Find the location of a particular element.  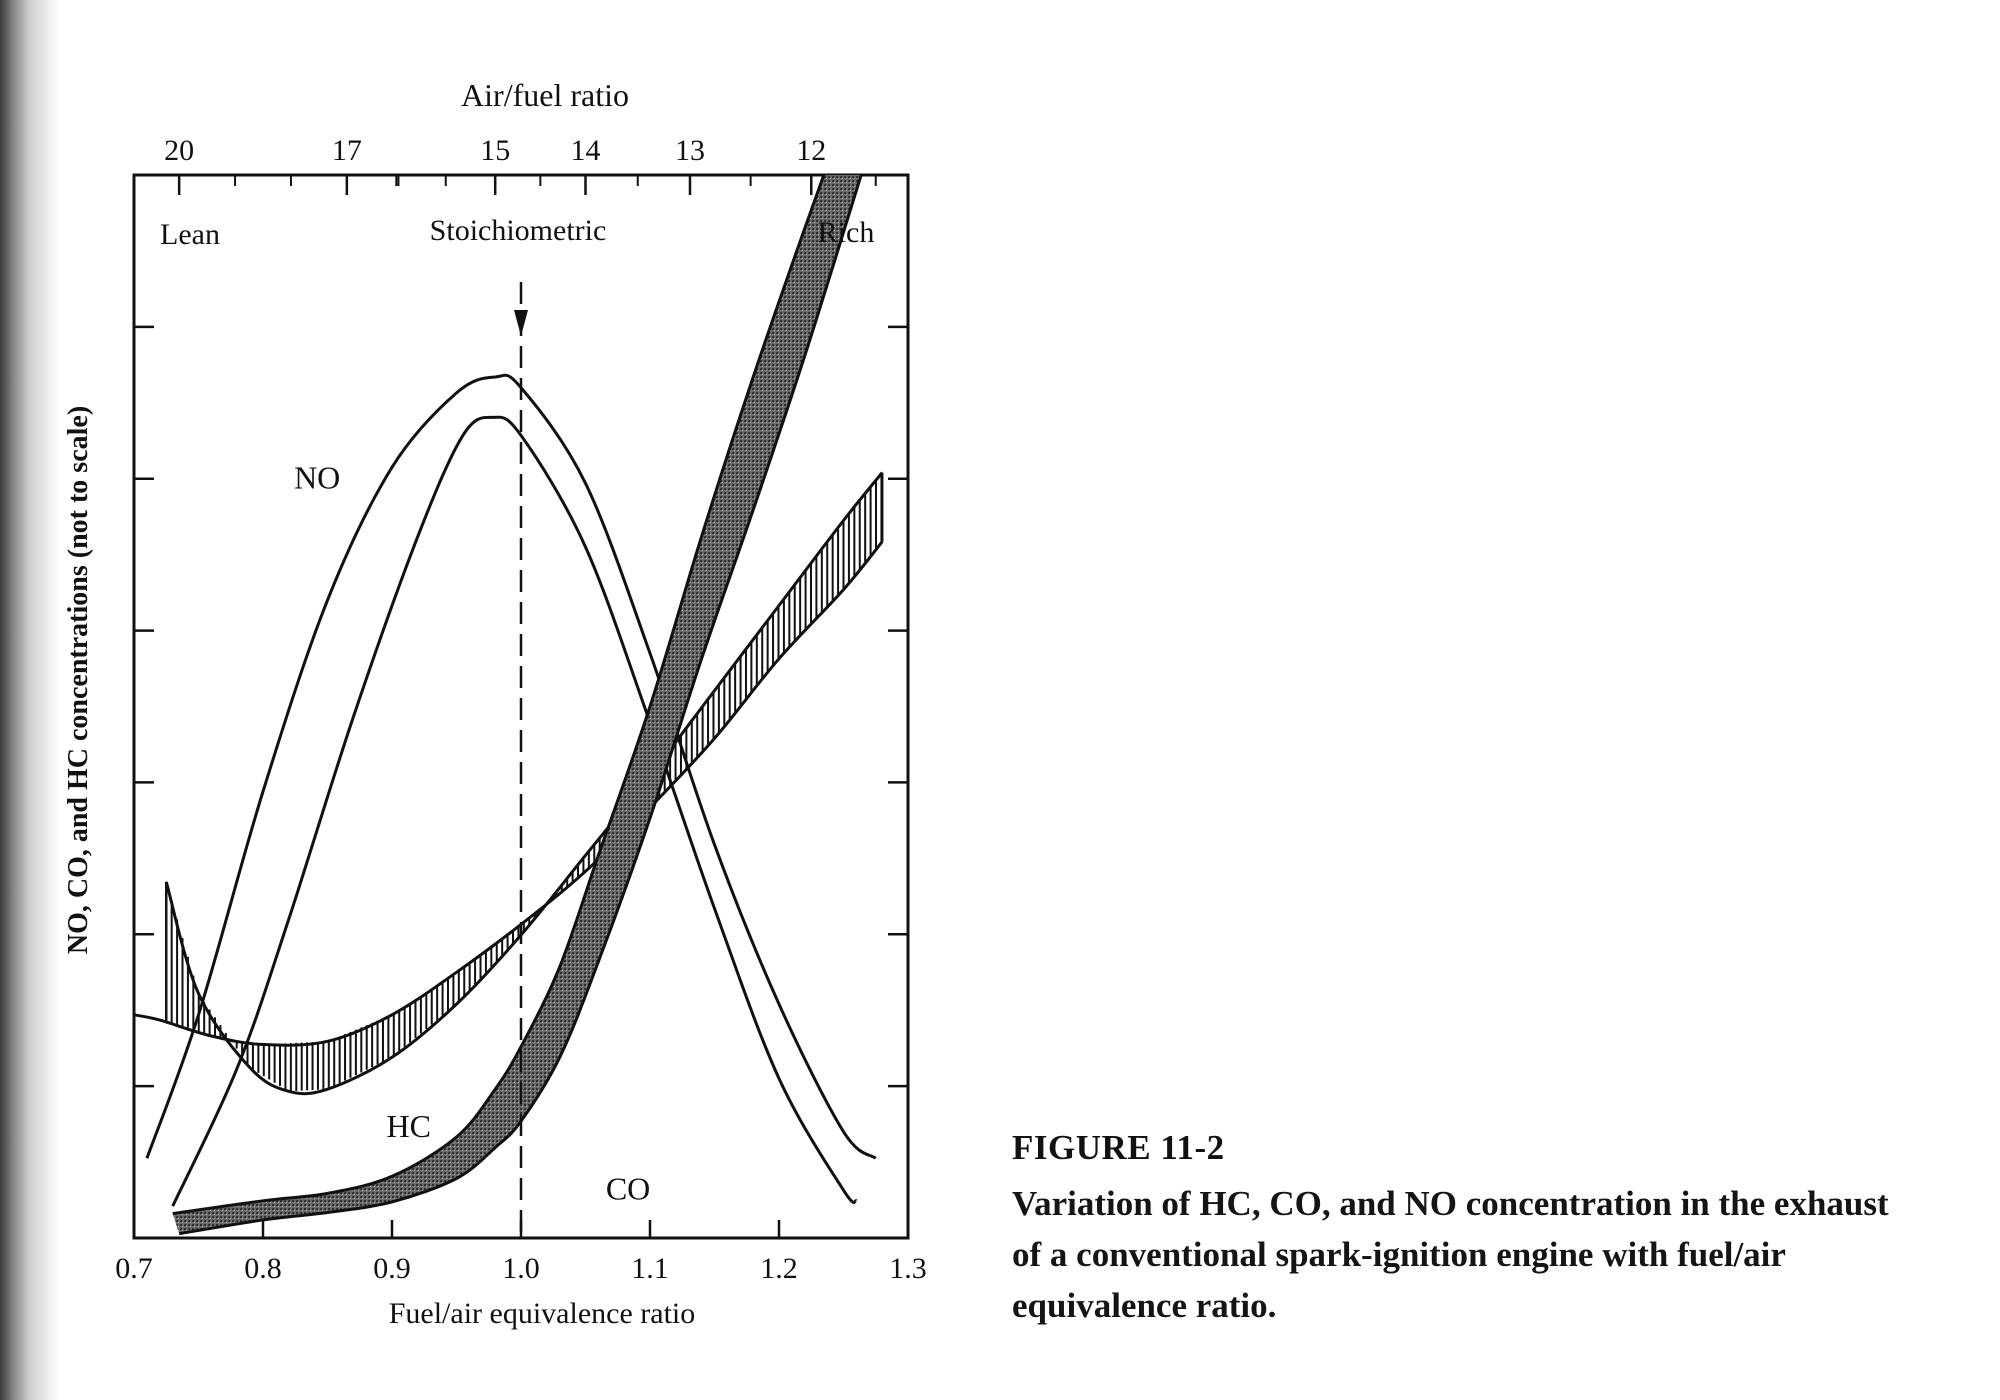

x-tick-label: 0.9 is located at coordinates (392, 1268).